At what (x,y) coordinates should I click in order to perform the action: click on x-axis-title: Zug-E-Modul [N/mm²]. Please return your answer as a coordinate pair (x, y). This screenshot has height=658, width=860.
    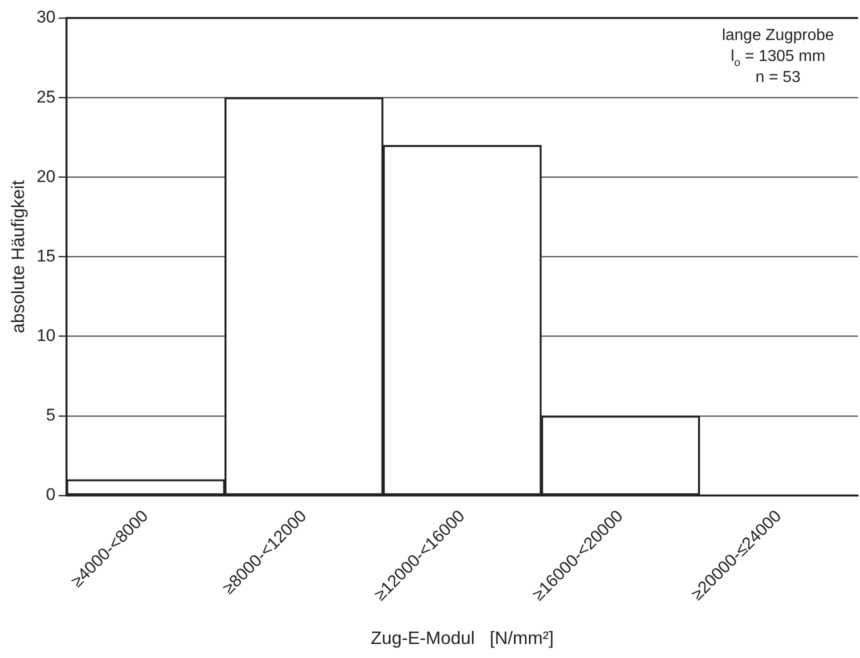
    Looking at the image, I should click on (462, 638).